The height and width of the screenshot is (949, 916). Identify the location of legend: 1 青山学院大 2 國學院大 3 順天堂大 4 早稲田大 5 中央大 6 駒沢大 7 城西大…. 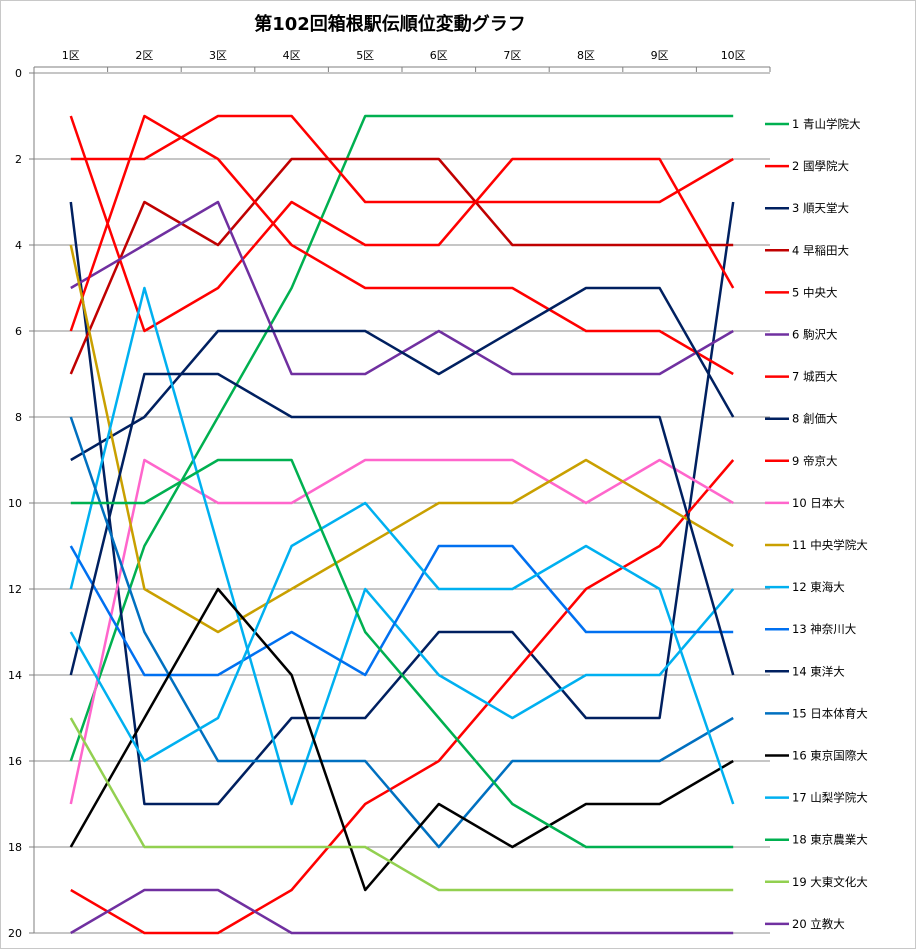
(816, 524).